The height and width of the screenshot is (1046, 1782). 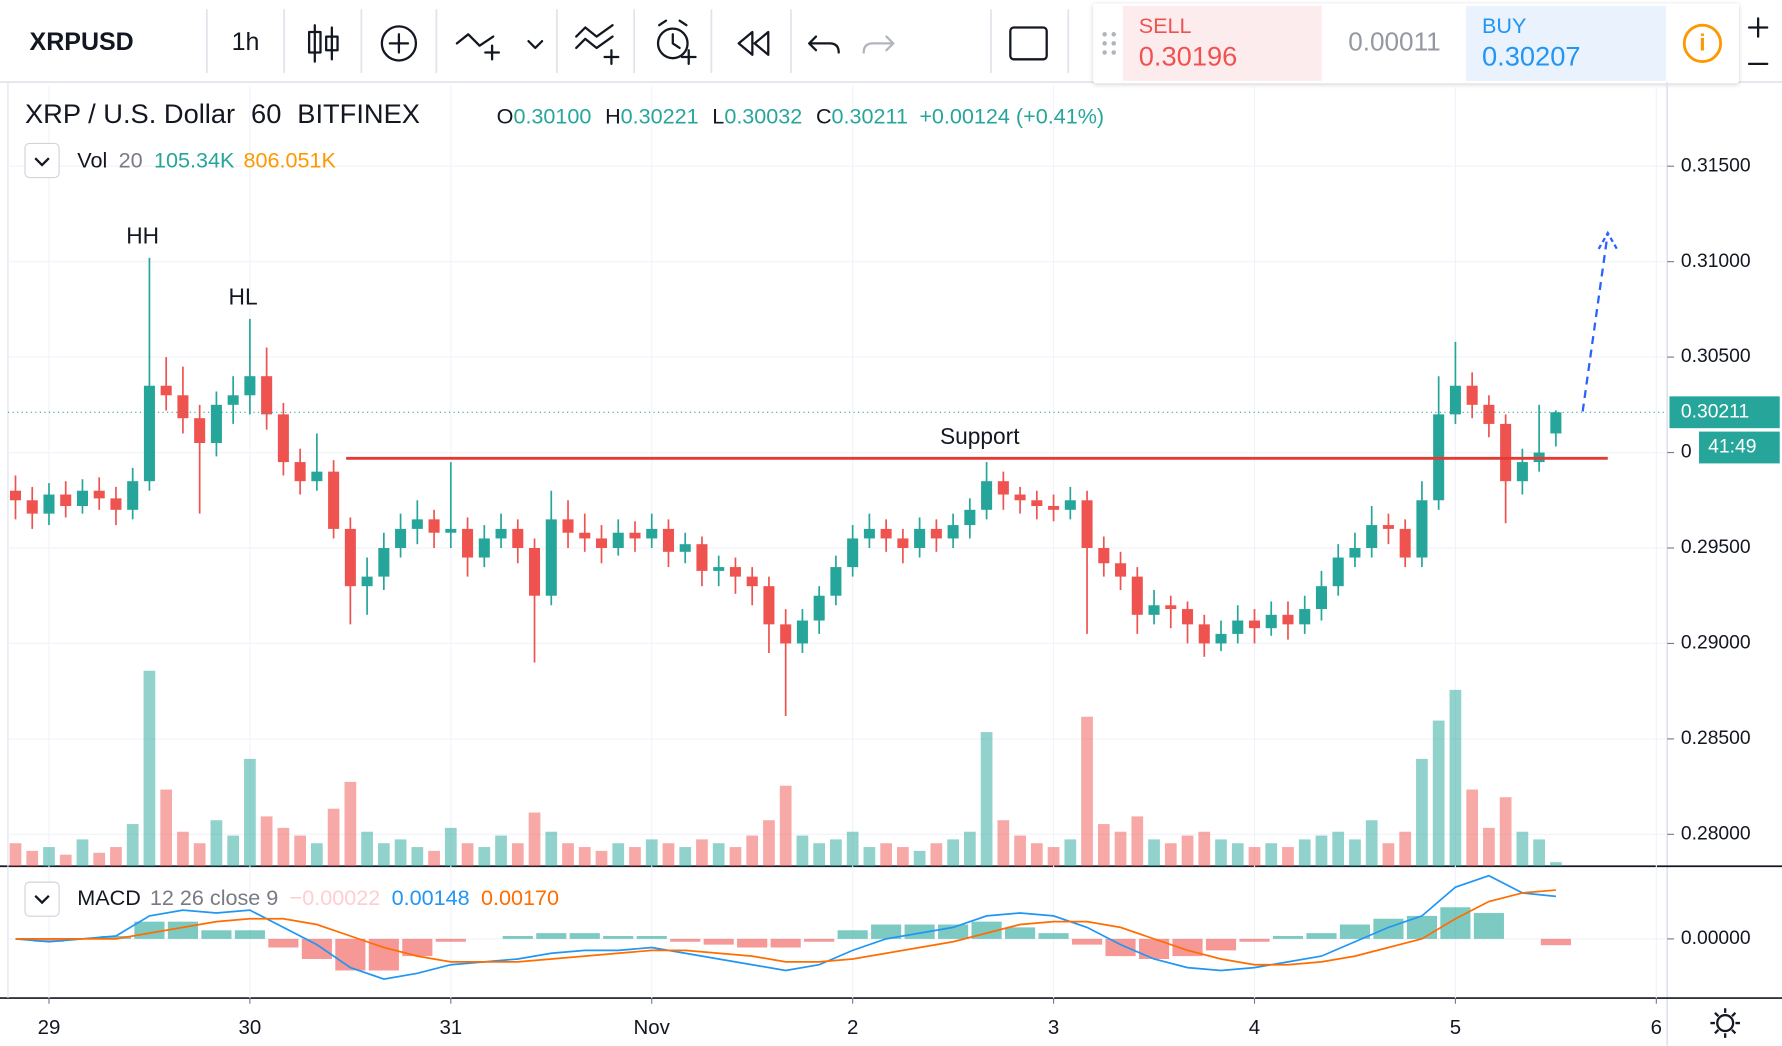 What do you see at coordinates (785, 927) in the screenshot?
I see `signal-line` at bounding box center [785, 927].